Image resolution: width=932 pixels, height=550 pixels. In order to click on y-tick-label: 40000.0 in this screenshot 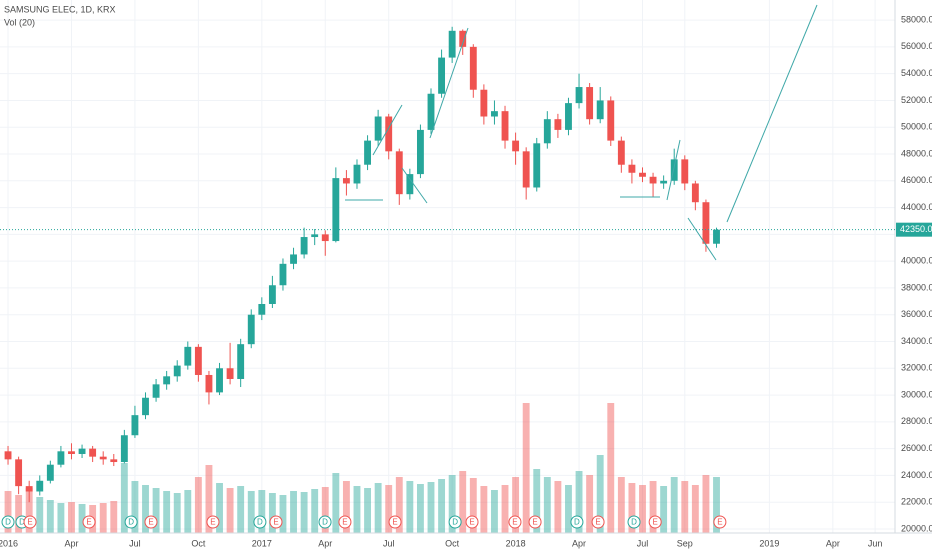, I will do `click(916, 261)`.